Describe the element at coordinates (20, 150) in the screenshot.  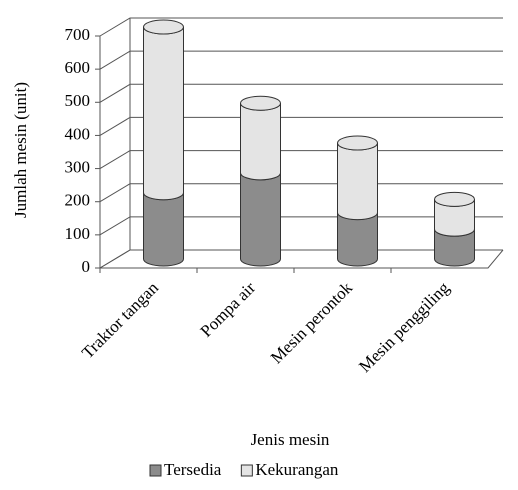
I see `y-axis-title: Jumlah mesin (unit)` at that location.